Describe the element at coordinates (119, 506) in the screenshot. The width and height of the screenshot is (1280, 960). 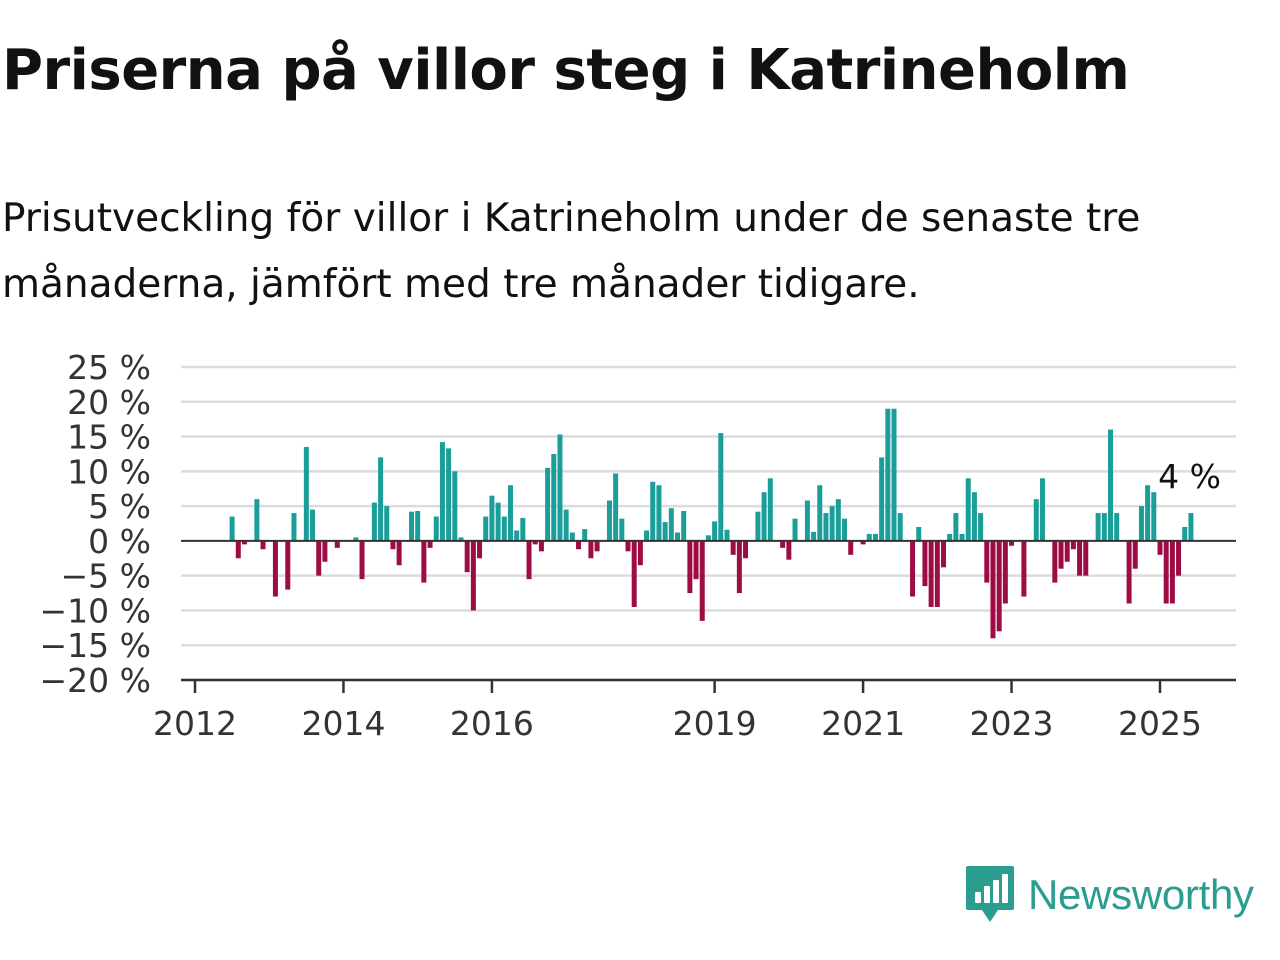
I see `y-tick-label: 5 %` at that location.